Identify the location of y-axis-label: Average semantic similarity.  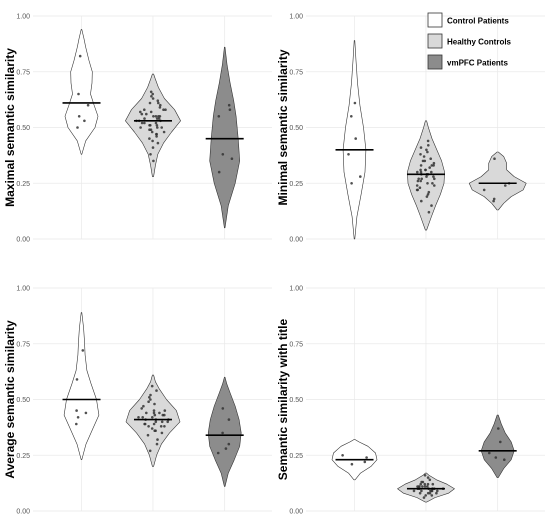
(10, 399).